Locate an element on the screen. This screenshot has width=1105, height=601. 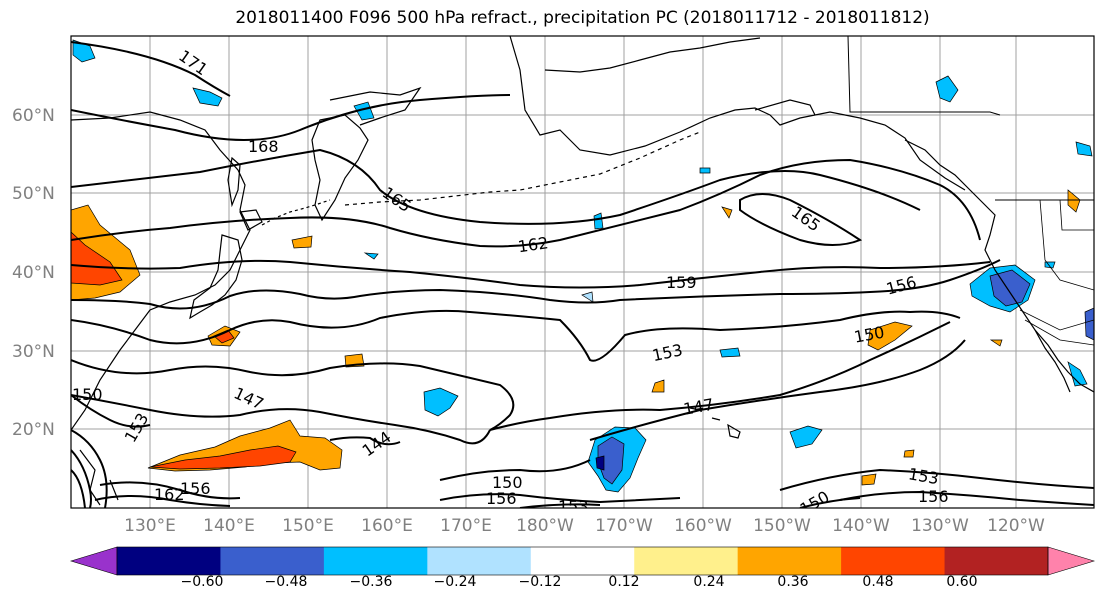
latitude-label: 30°N is located at coordinates (33, 352).